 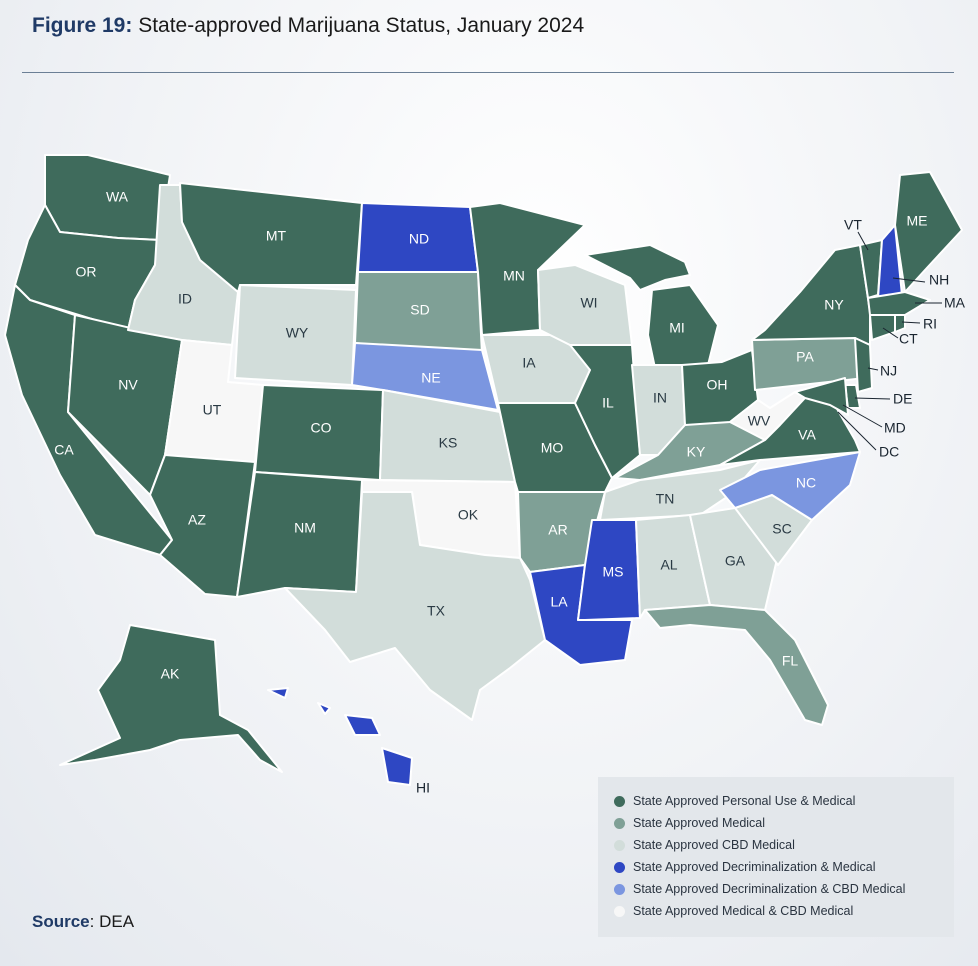 I want to click on state-MA, so click(x=899, y=303).